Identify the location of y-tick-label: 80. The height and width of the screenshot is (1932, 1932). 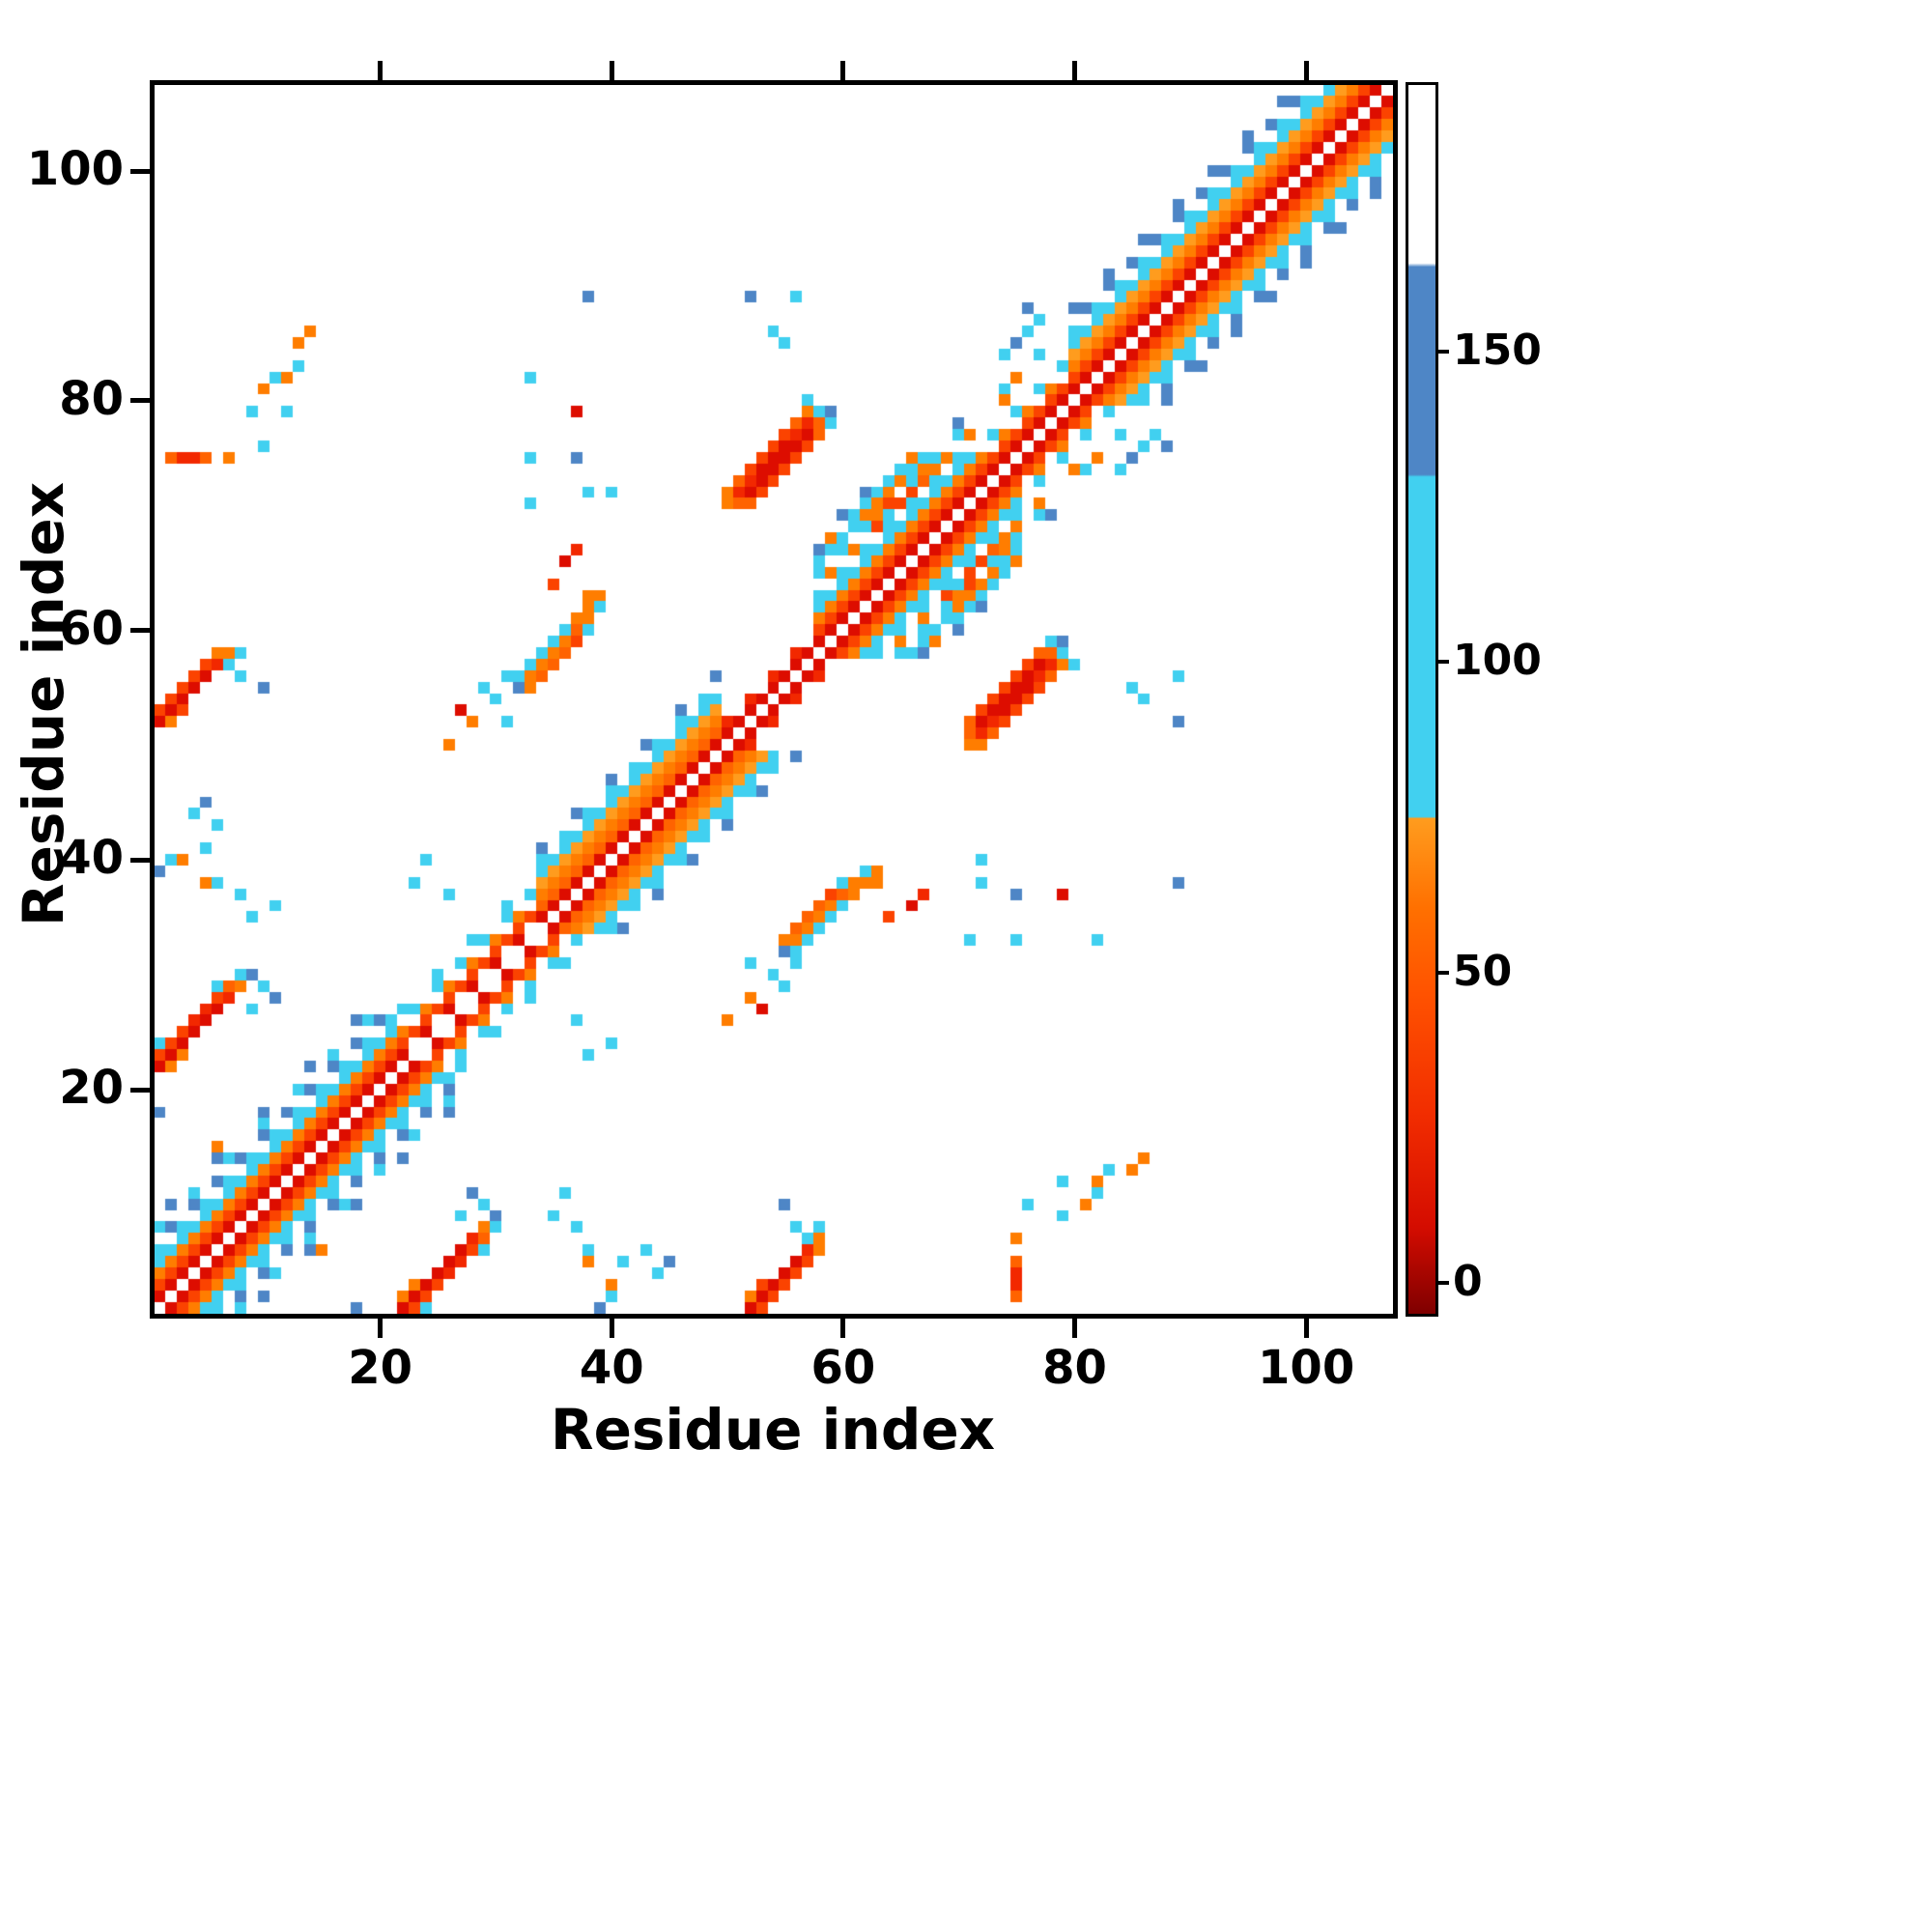
(91, 398).